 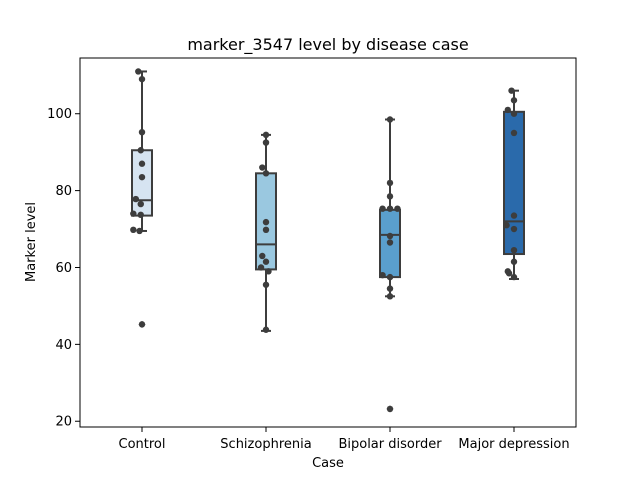 What do you see at coordinates (265, 444) in the screenshot?
I see `x-tick-label: Schizophrenia` at bounding box center [265, 444].